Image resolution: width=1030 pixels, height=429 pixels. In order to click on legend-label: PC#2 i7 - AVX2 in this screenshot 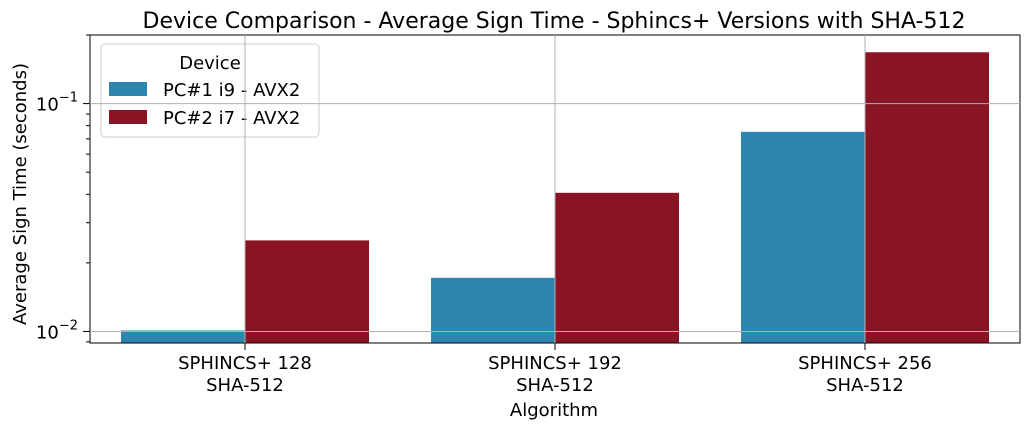, I will do `click(231, 118)`.